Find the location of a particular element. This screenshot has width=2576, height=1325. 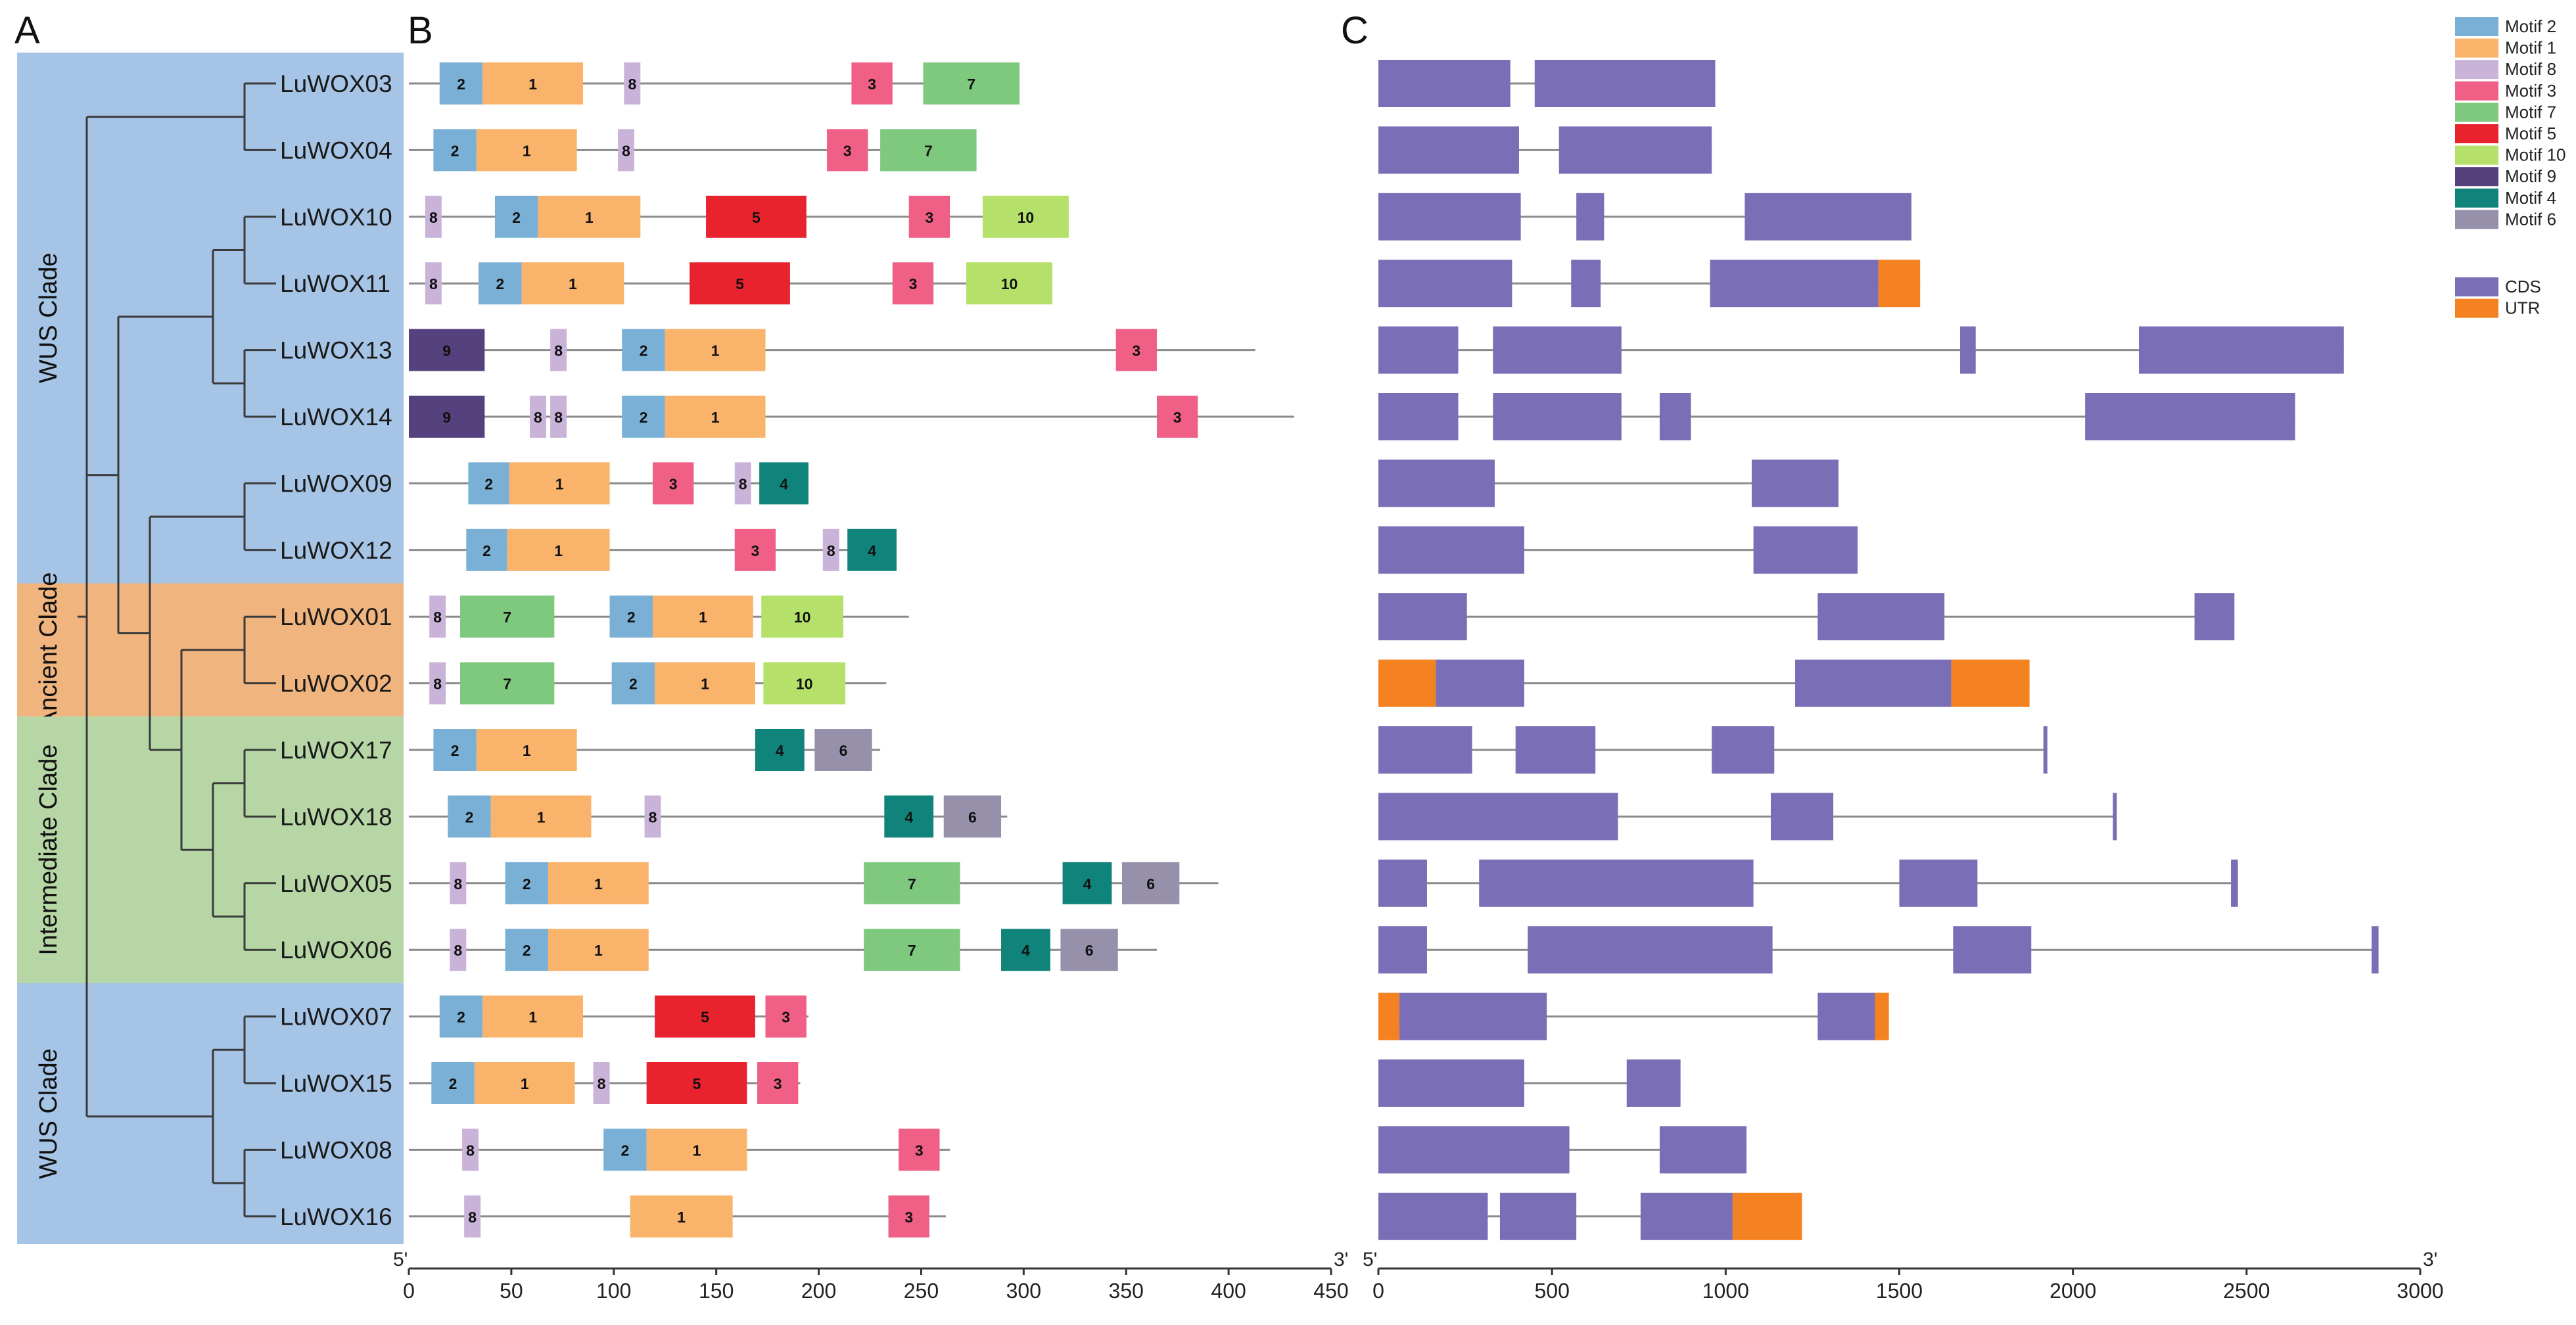

panel-label-c: C is located at coordinates (1355, 30).